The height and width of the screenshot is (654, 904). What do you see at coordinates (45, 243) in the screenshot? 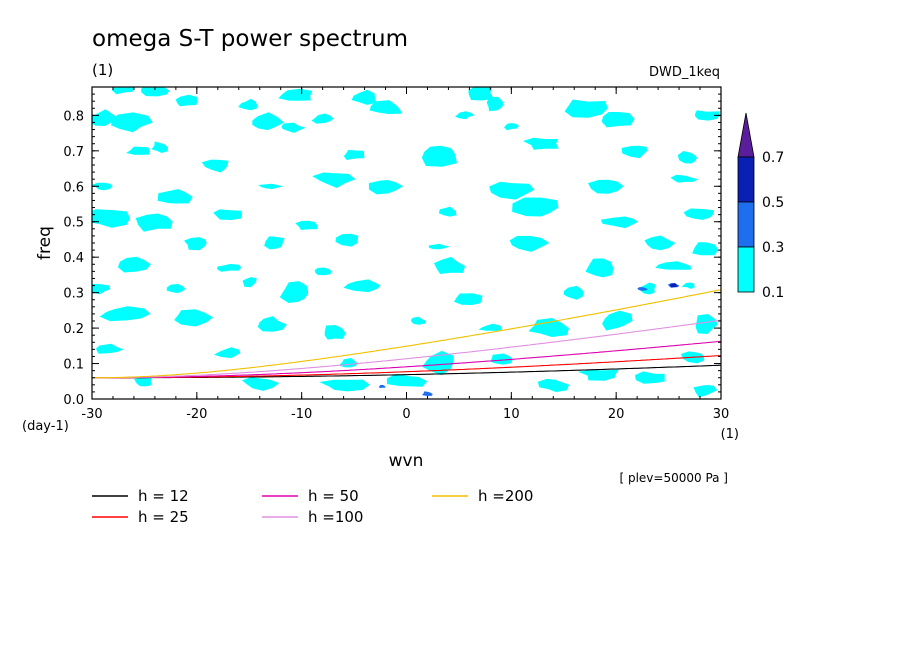
I see `y-axis-label: freq` at bounding box center [45, 243].